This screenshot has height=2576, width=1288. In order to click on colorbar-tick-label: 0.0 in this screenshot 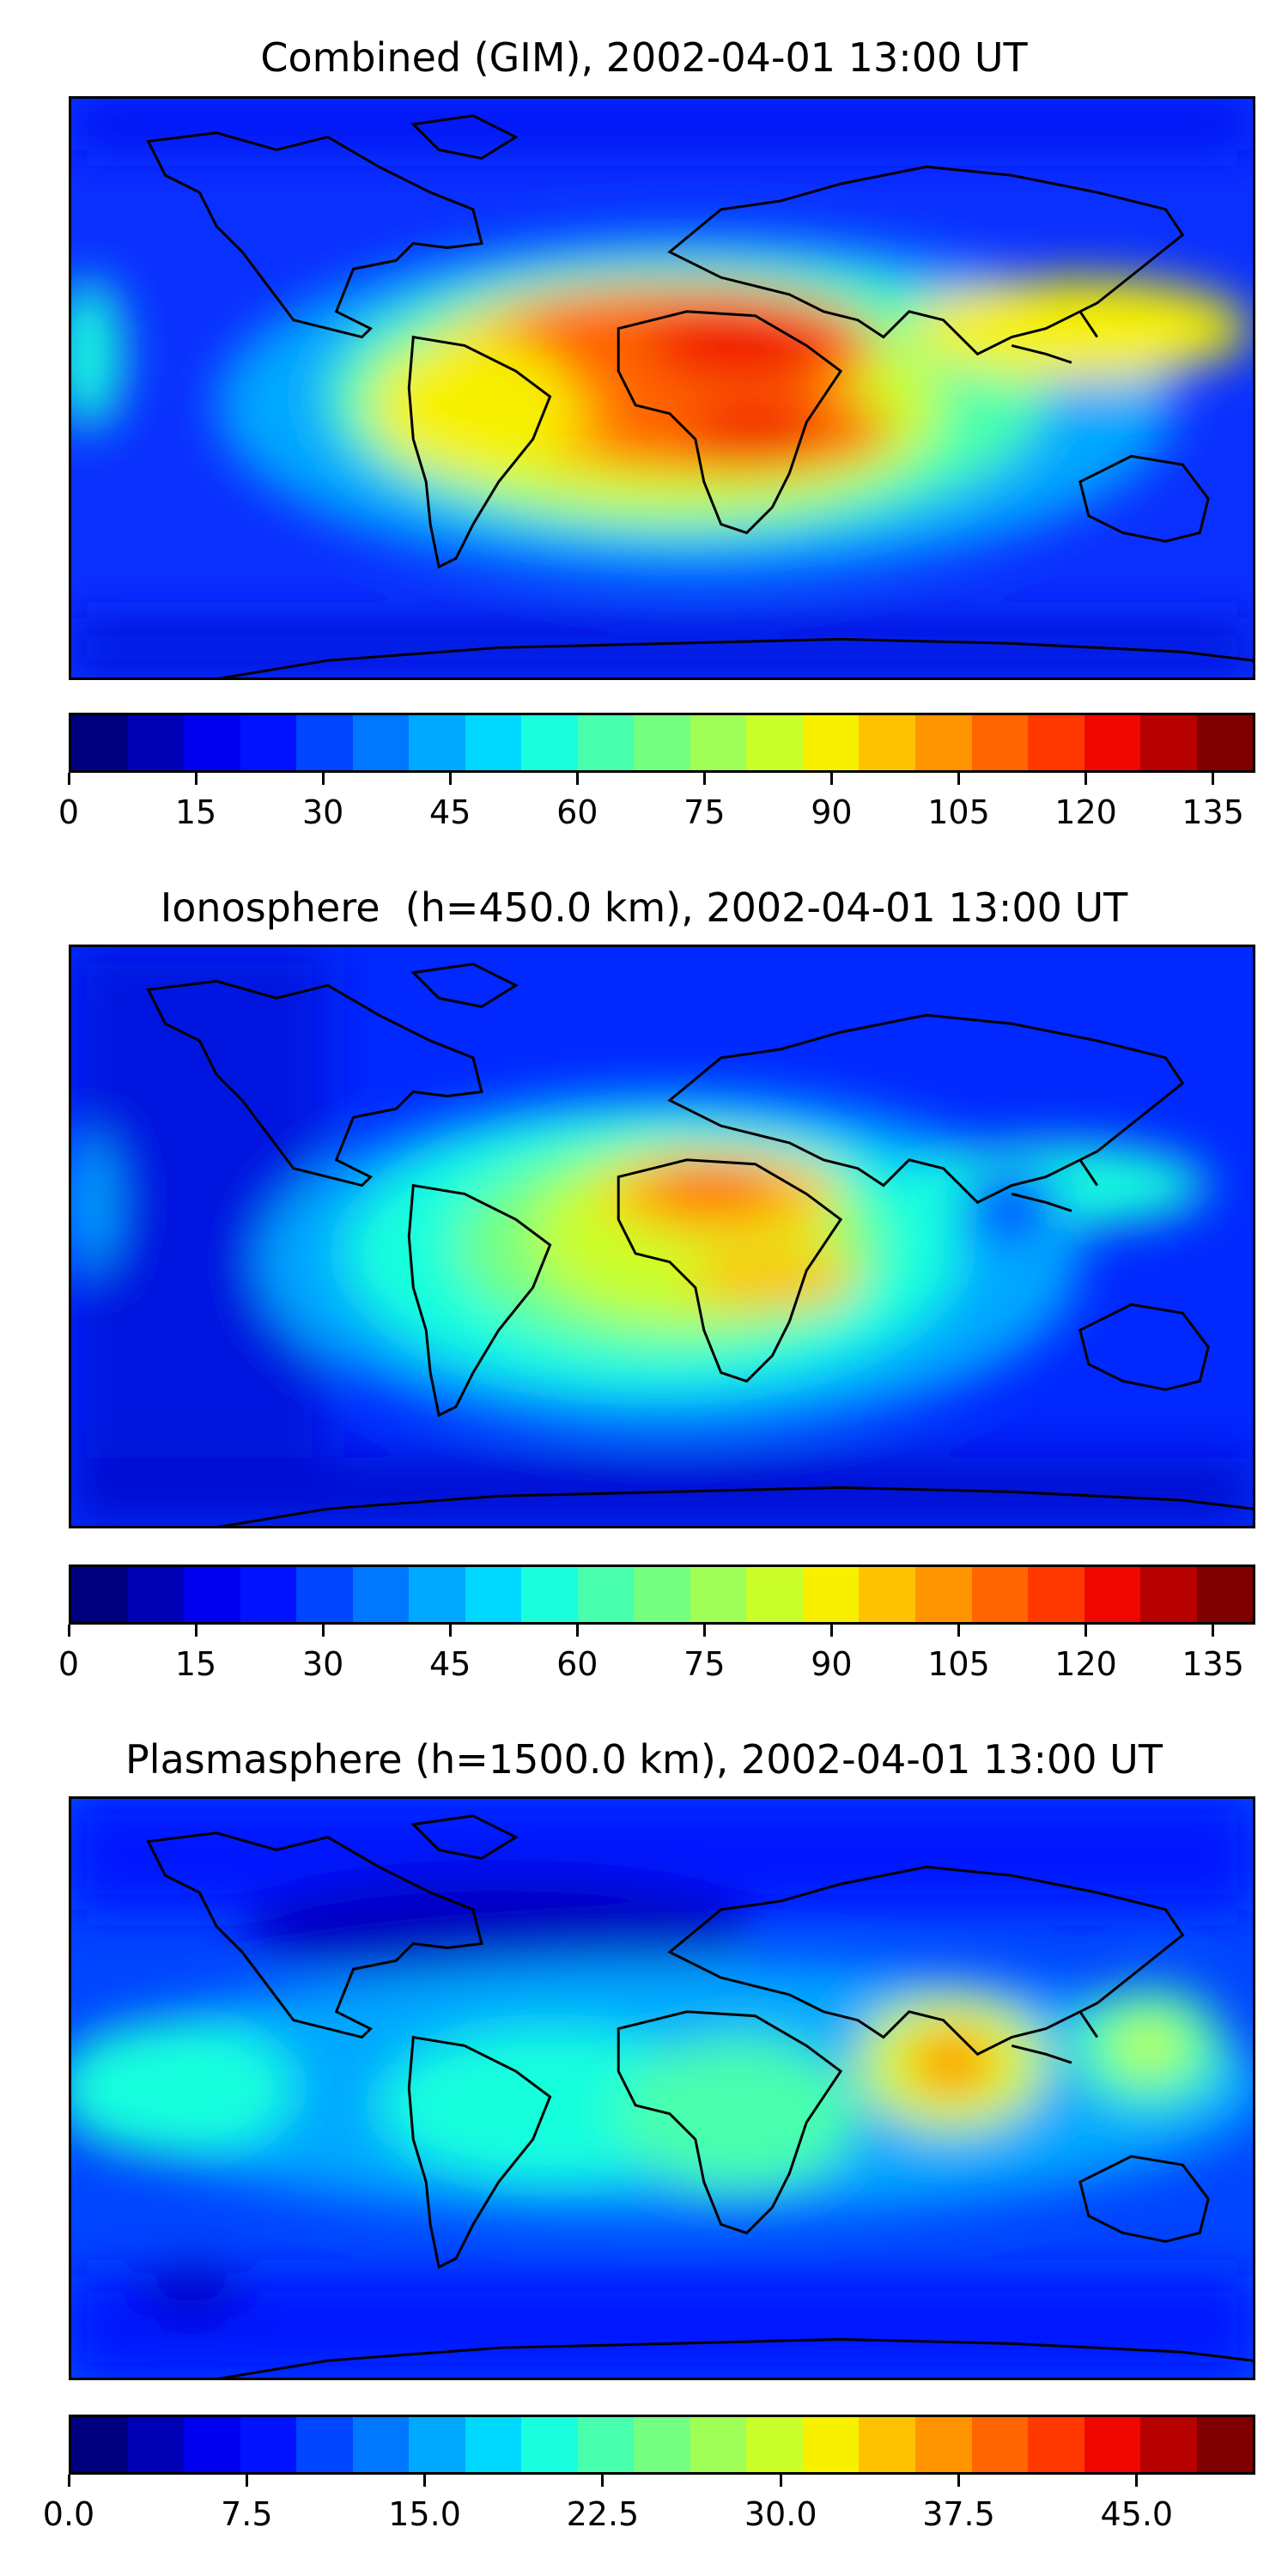, I will do `click(69, 2514)`.